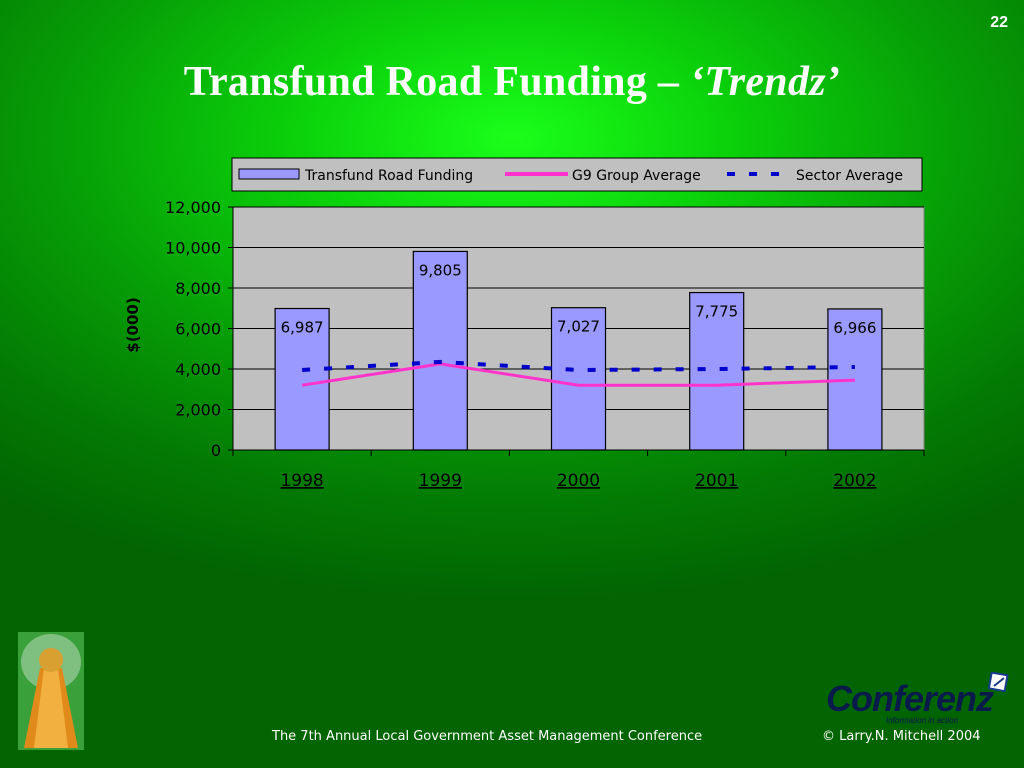 This screenshot has width=1024, height=768. Describe the element at coordinates (636, 176) in the screenshot. I see `legend-label-g9: G9 Group Average` at that location.